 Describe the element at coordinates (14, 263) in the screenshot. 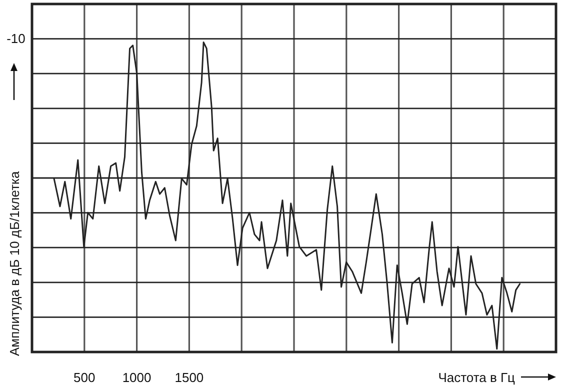

I see `y-axis-title: Амплитуда в дБ 10 дБ/1клетка` at that location.